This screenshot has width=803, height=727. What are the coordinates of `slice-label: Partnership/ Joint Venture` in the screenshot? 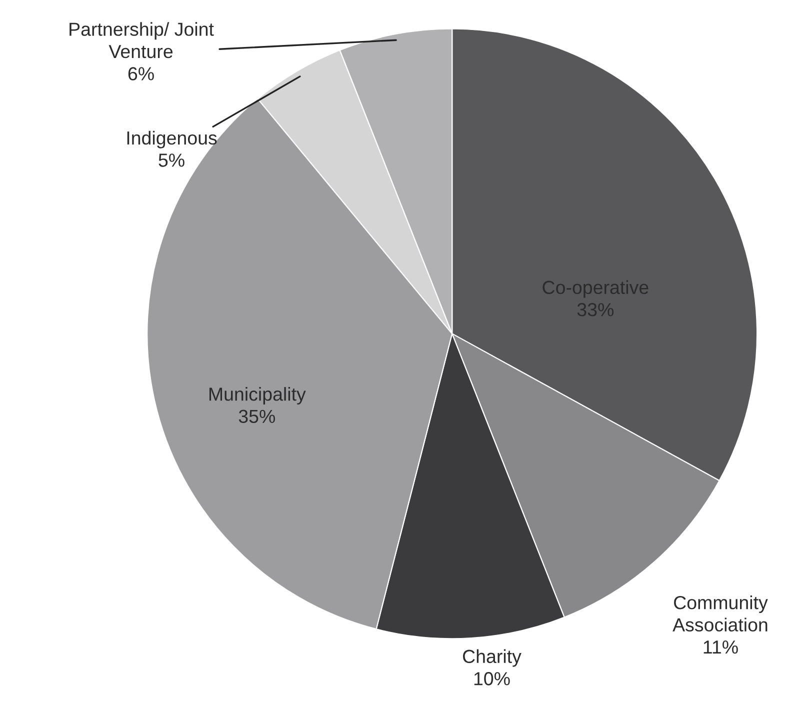 It's located at (142, 40).